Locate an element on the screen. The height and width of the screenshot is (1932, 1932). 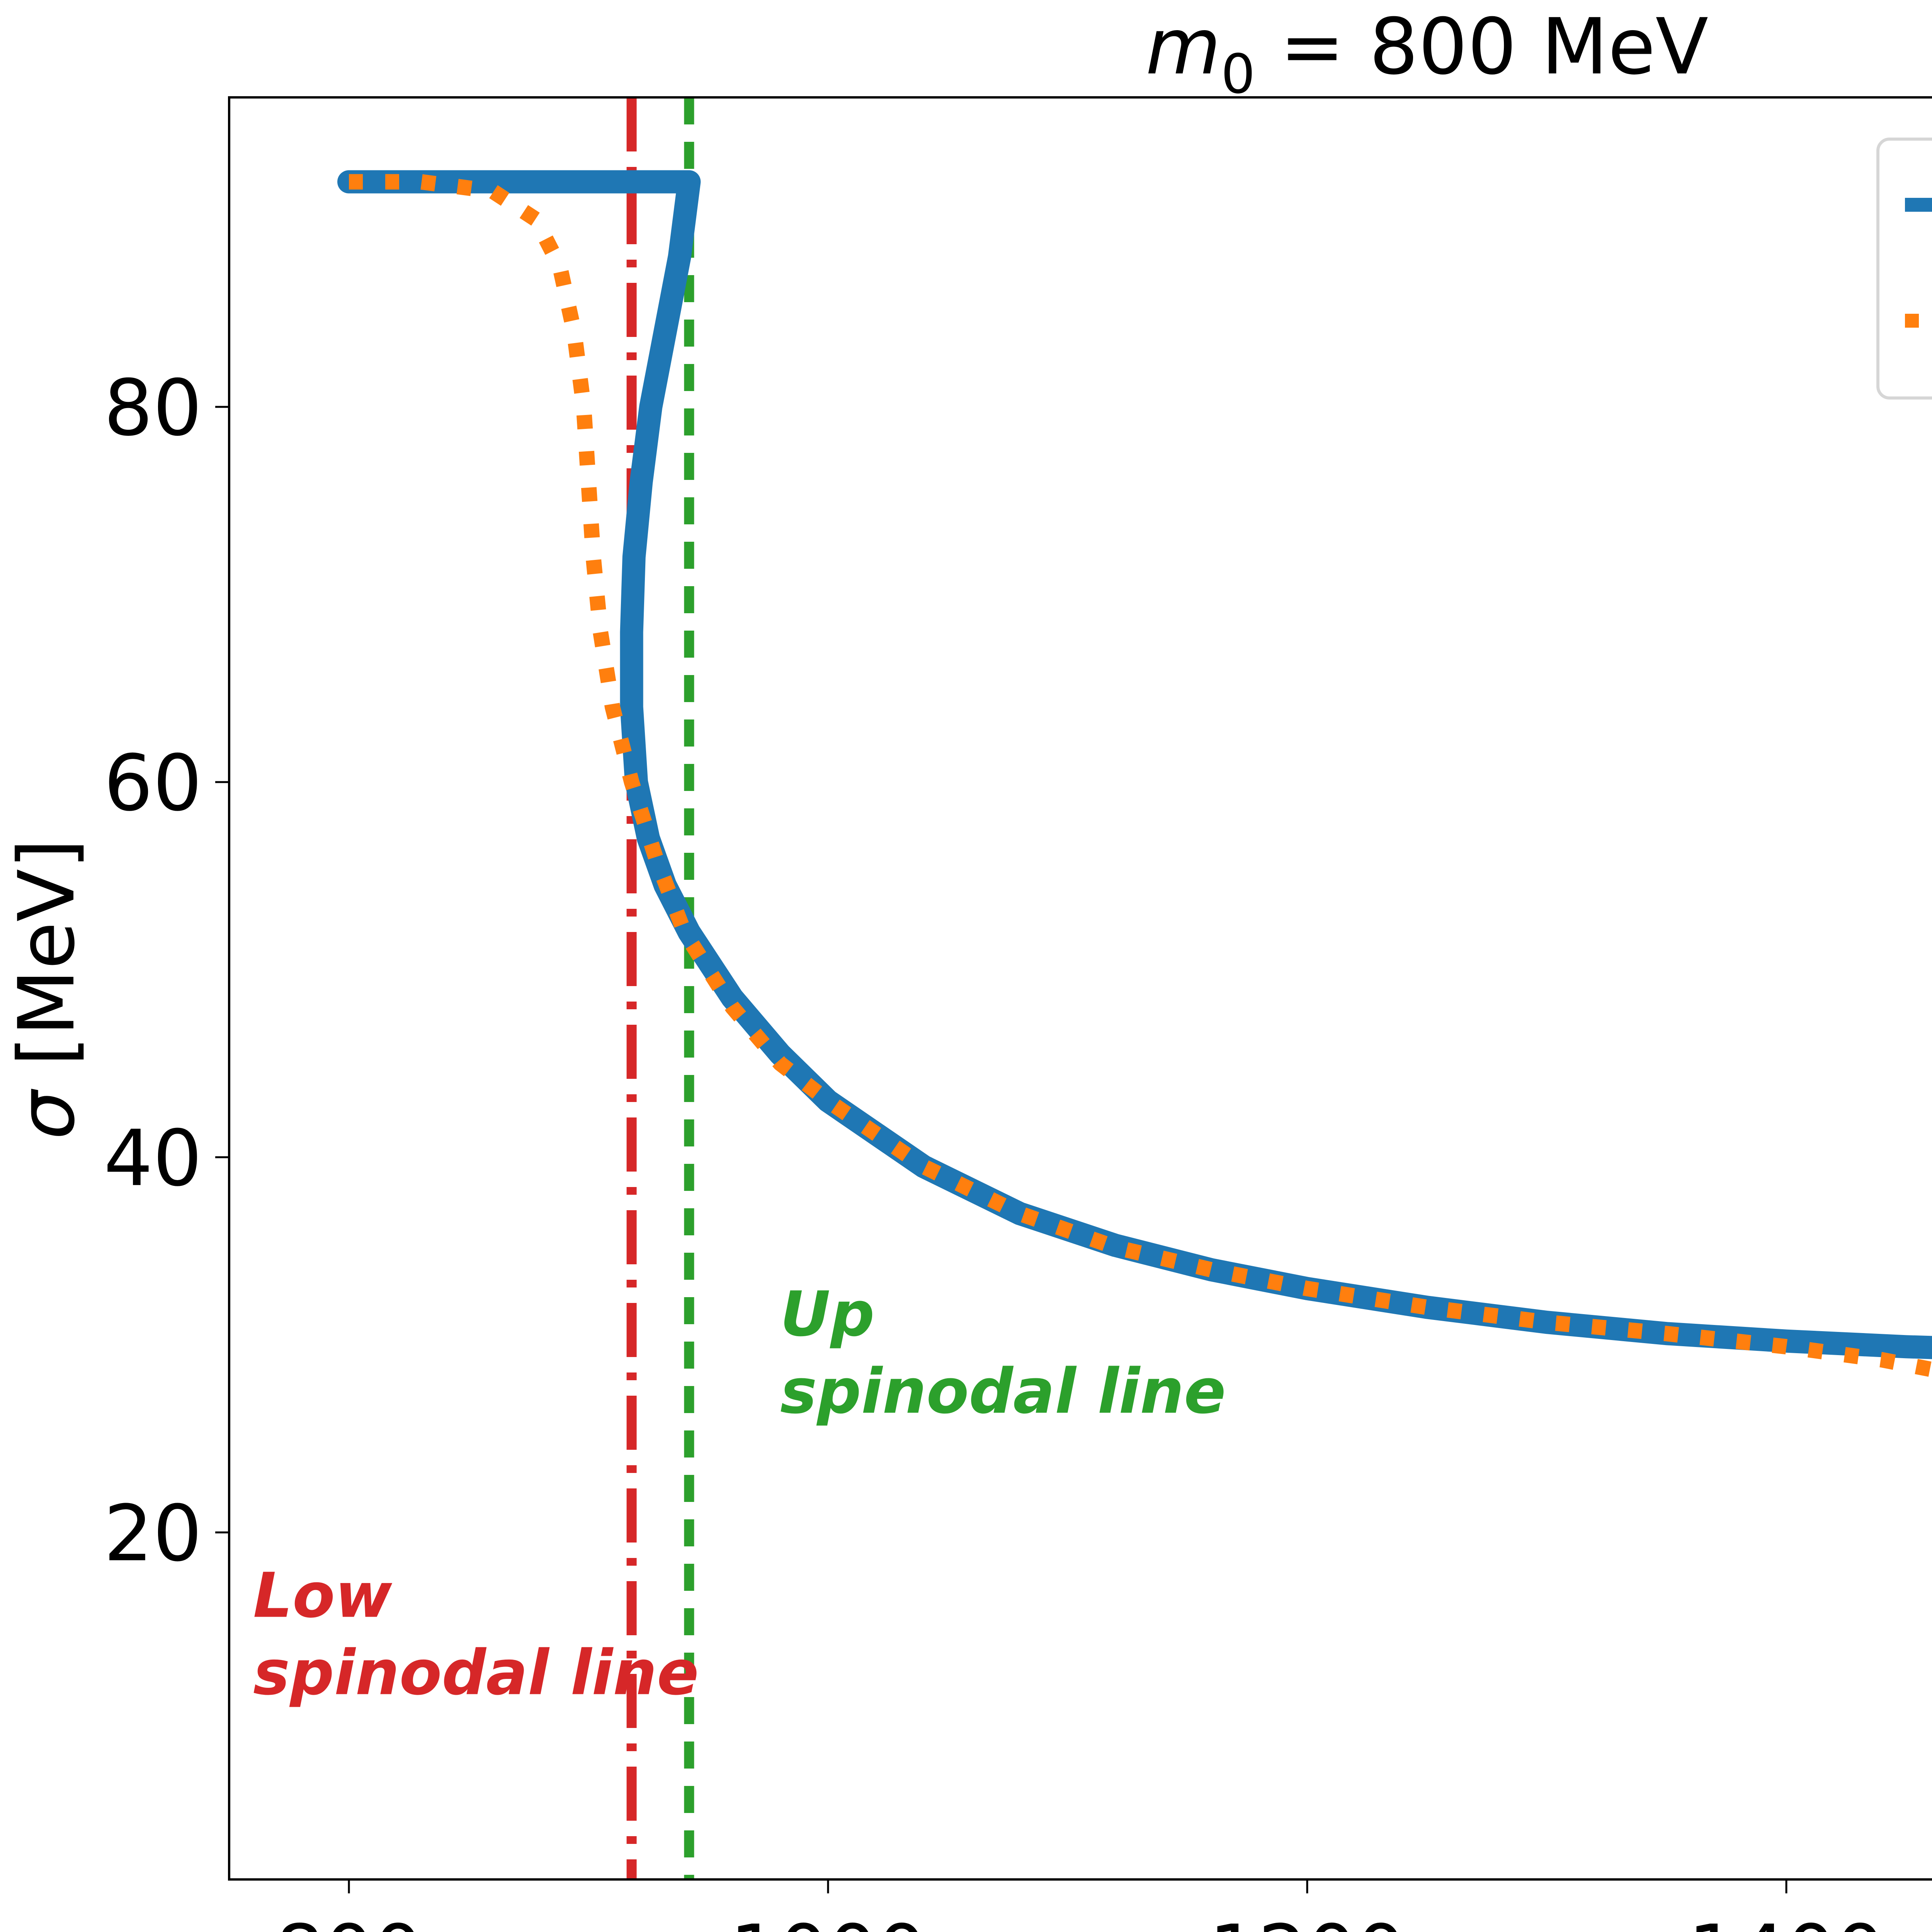
ylabel-symbol: σ is located at coordinates (47, 1113).